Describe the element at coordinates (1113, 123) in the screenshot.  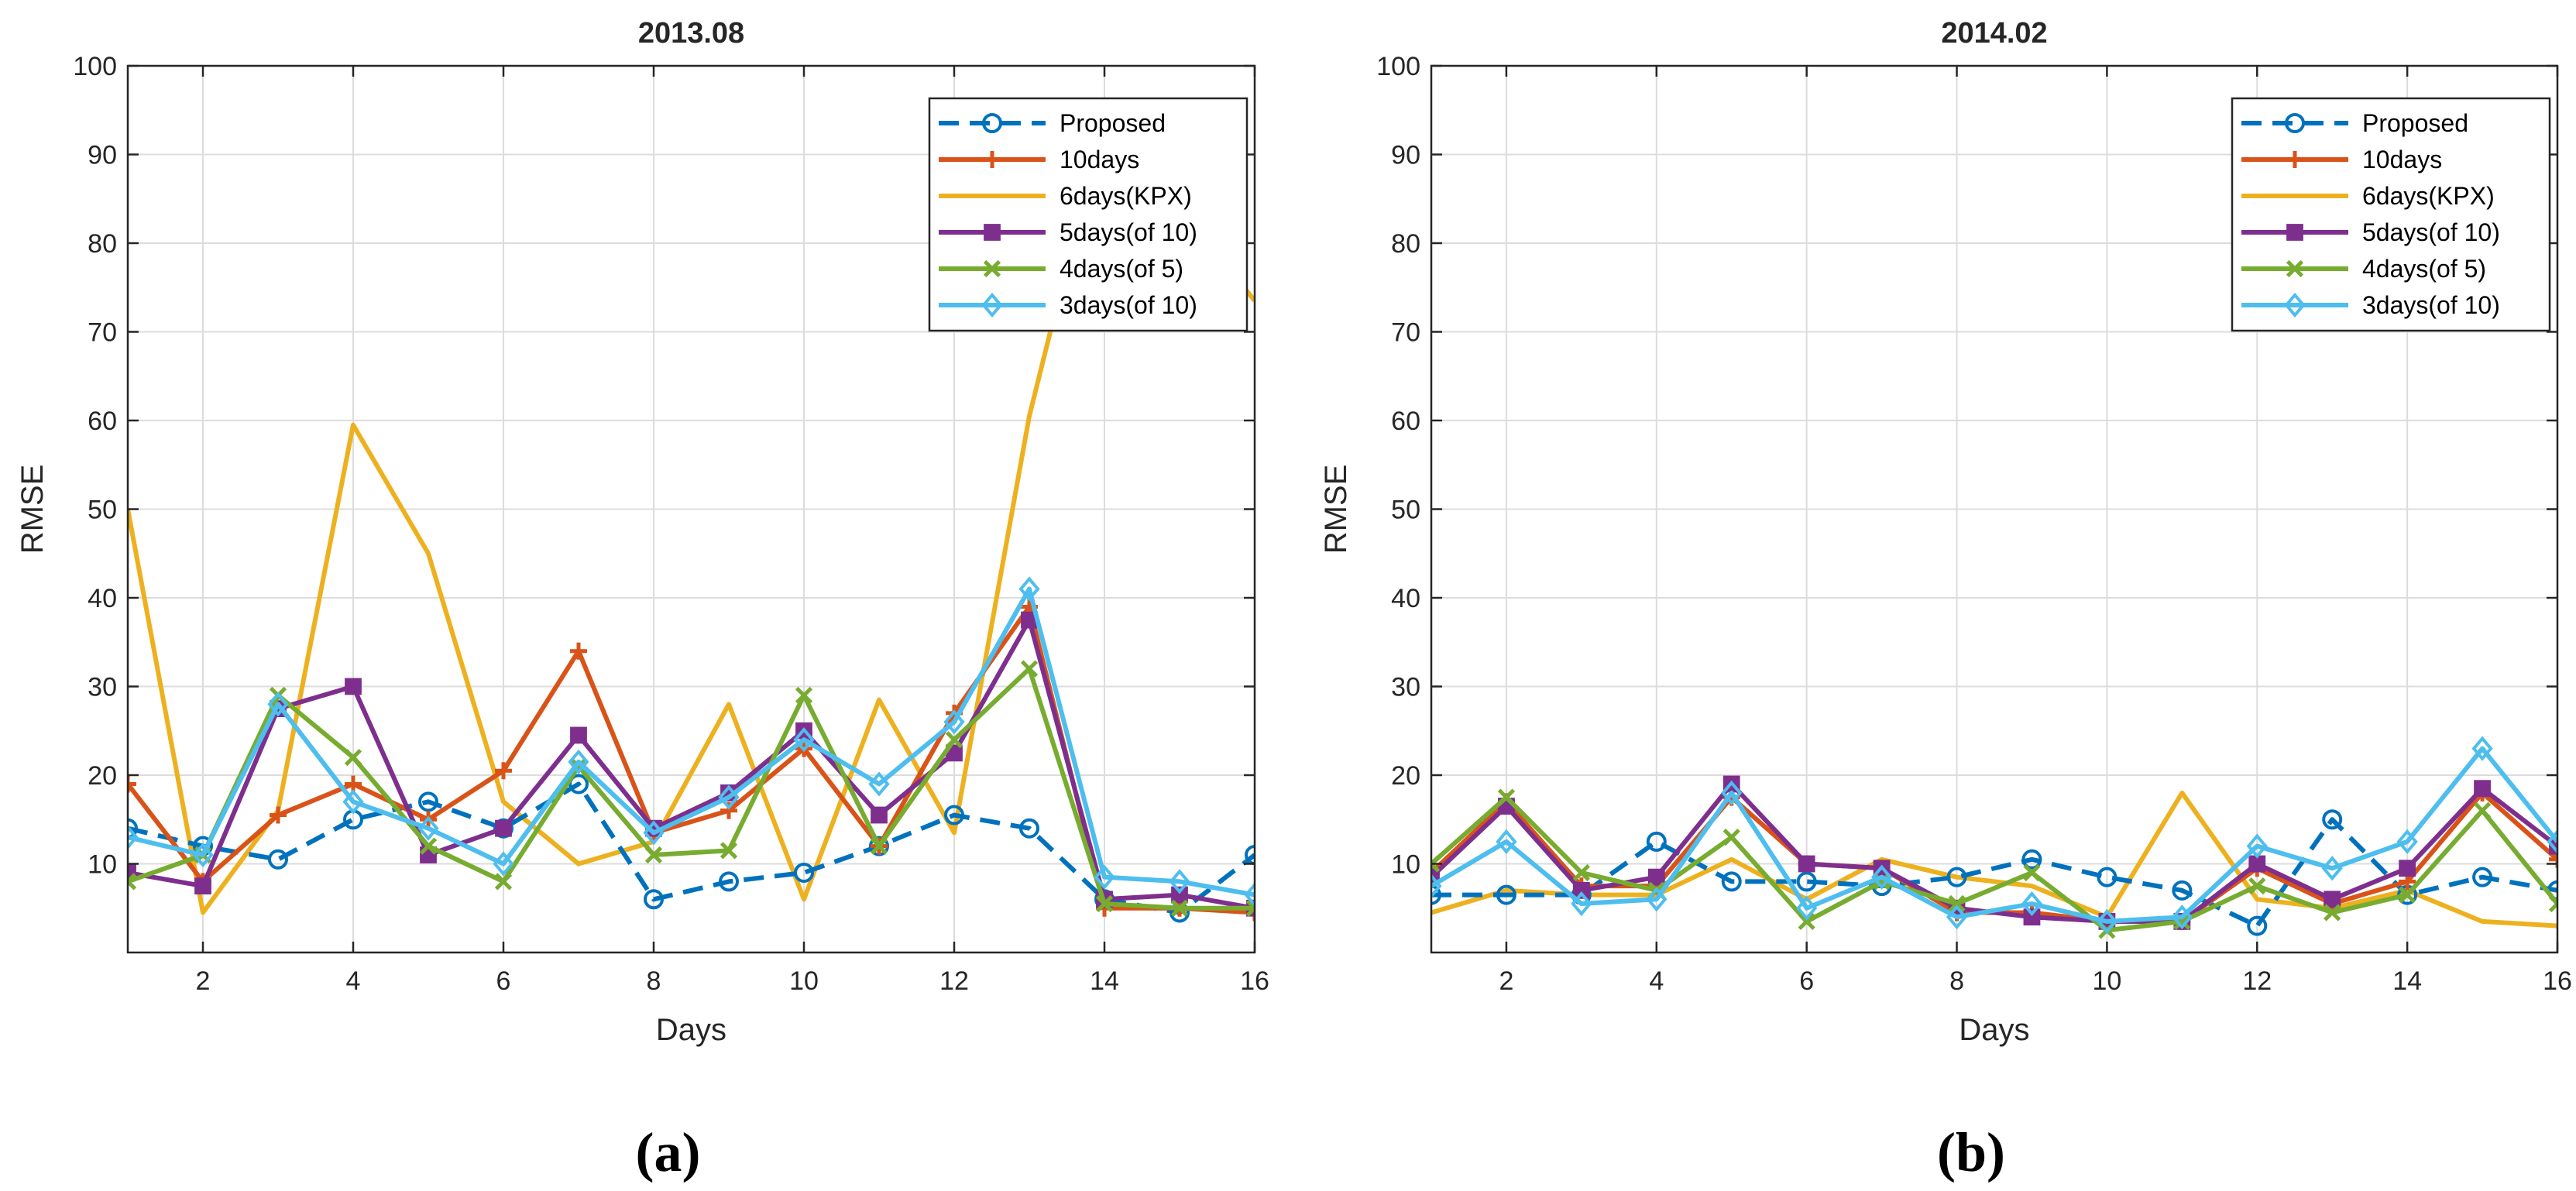
I see `legend-label-proposed: Proposed` at that location.